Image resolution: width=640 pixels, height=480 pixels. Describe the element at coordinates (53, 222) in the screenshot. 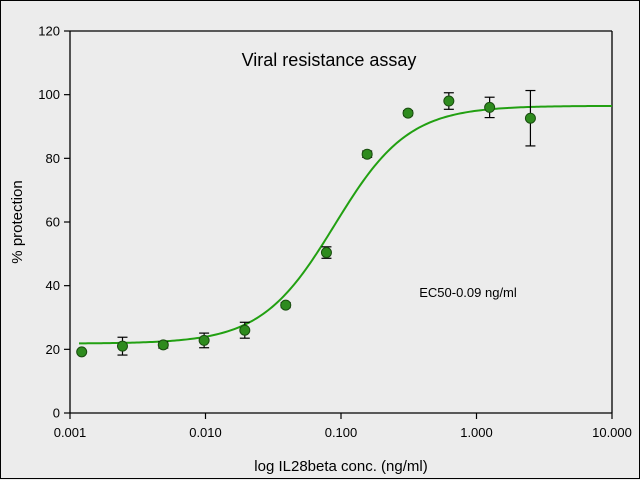

I see `y-tick-label: 60` at that location.